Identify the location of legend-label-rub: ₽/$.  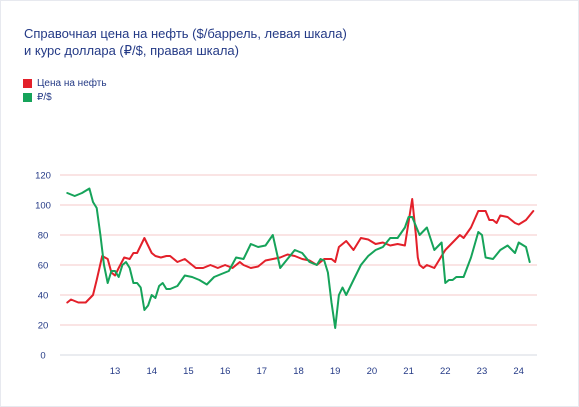
(44, 97).